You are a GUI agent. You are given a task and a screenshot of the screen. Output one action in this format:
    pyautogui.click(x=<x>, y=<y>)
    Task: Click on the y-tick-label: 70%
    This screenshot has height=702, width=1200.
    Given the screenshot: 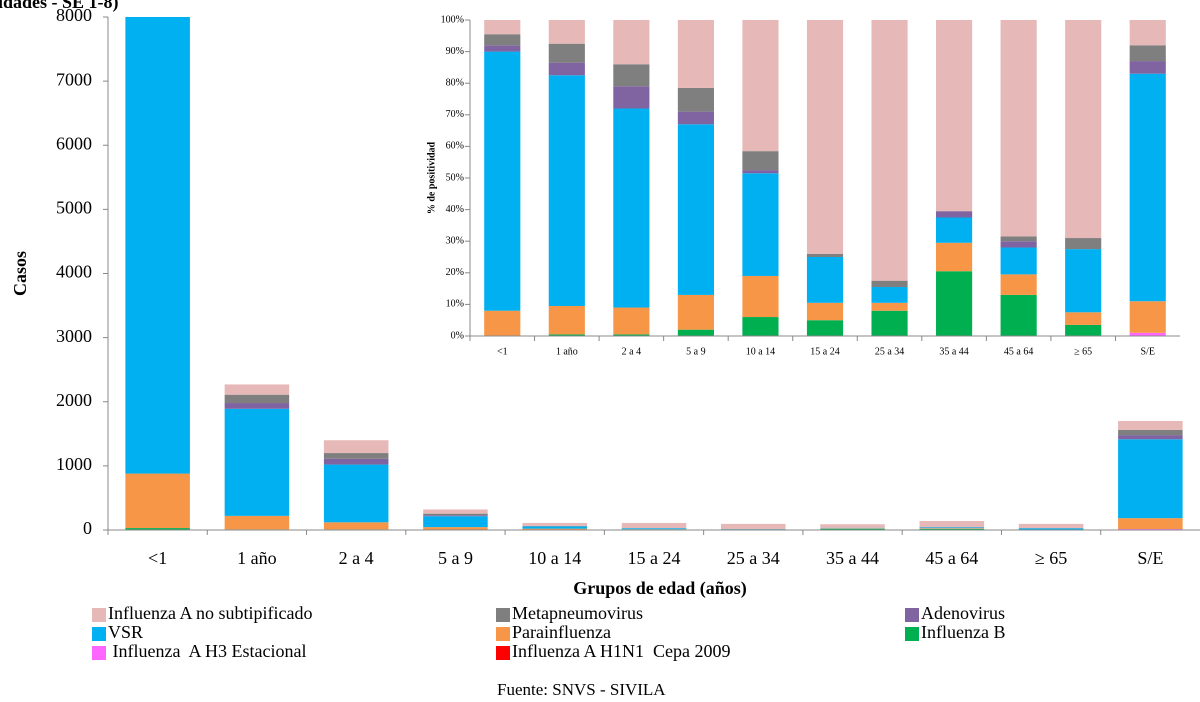 What is the action you would take?
    pyautogui.click(x=455, y=114)
    